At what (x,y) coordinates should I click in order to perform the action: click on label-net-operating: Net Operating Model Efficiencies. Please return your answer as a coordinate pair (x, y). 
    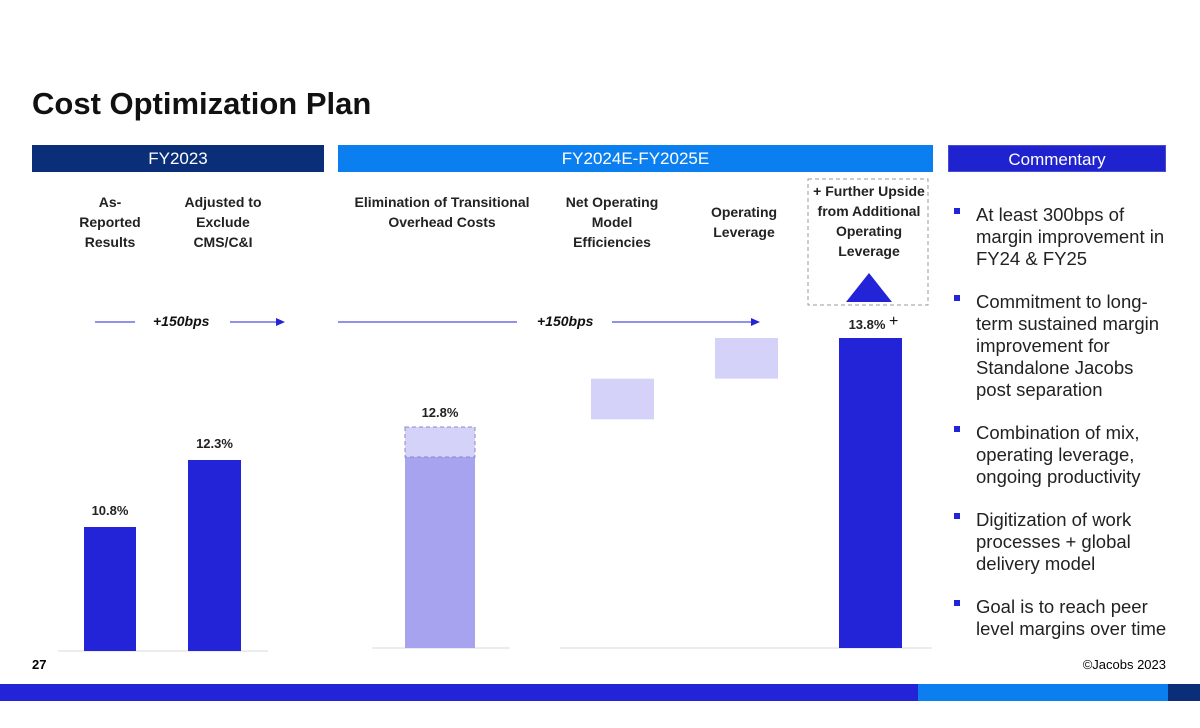
    Looking at the image, I should click on (612, 222).